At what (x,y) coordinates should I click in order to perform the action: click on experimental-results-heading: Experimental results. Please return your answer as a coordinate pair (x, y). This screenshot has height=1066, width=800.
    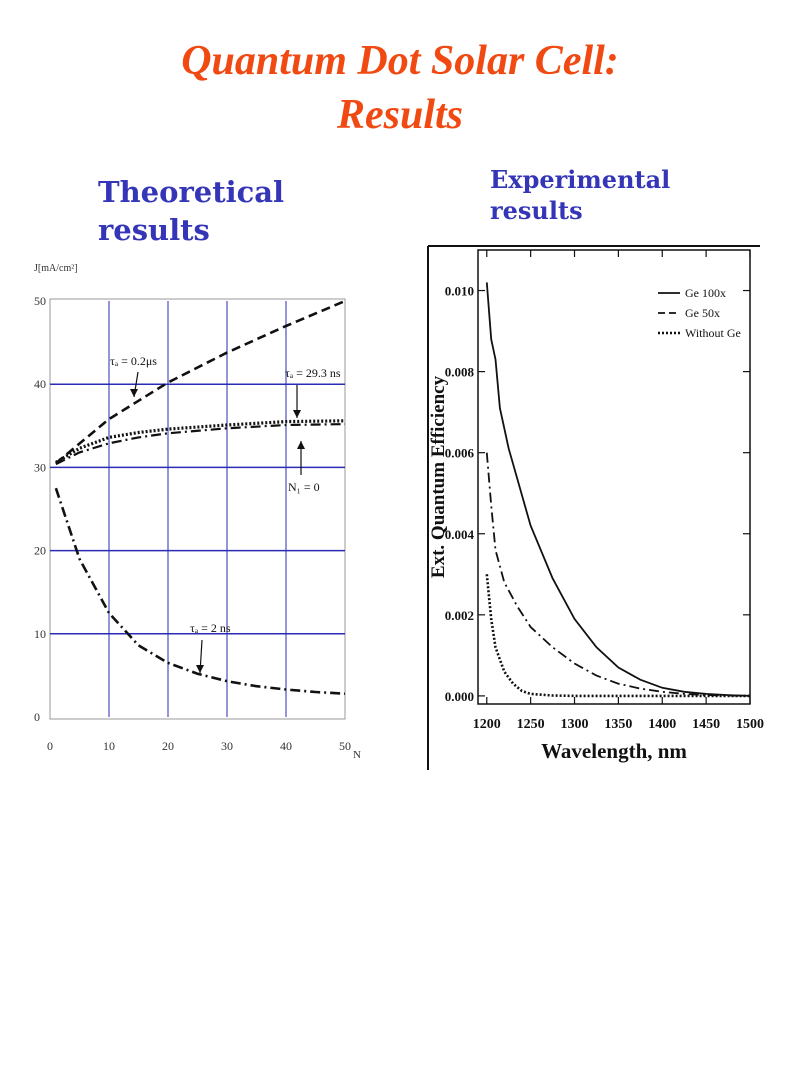
    Looking at the image, I should click on (580, 195).